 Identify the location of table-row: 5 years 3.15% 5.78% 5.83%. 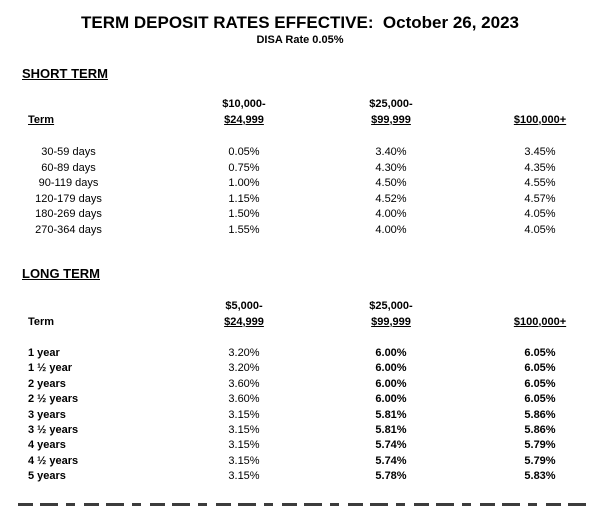
(300, 476).